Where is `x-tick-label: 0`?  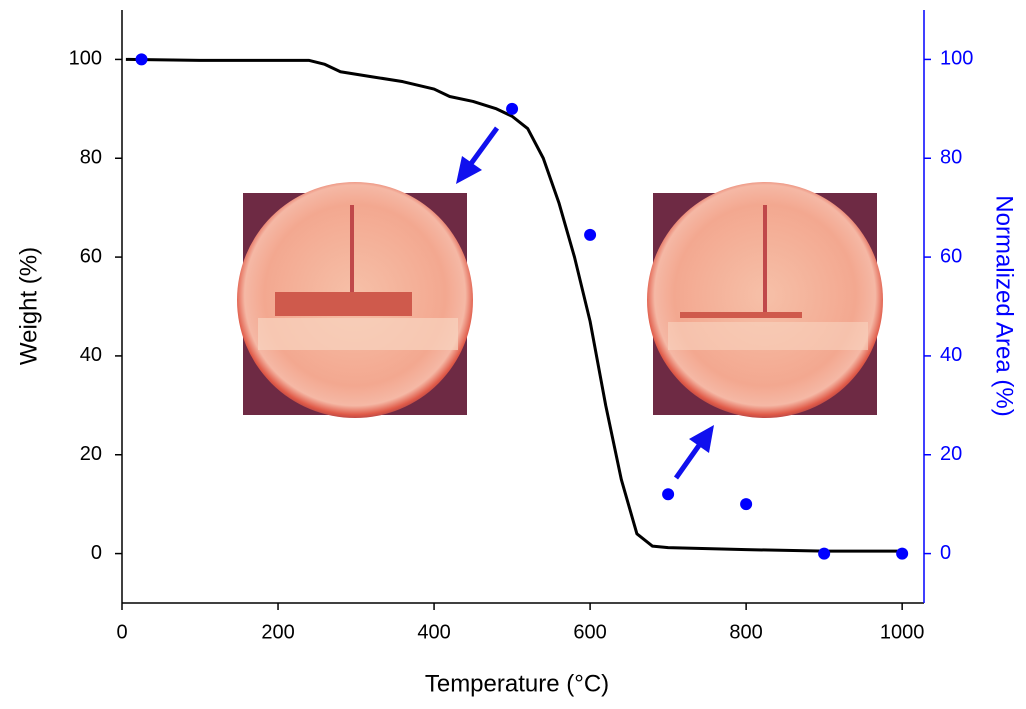 x-tick-label: 0 is located at coordinates (121, 632).